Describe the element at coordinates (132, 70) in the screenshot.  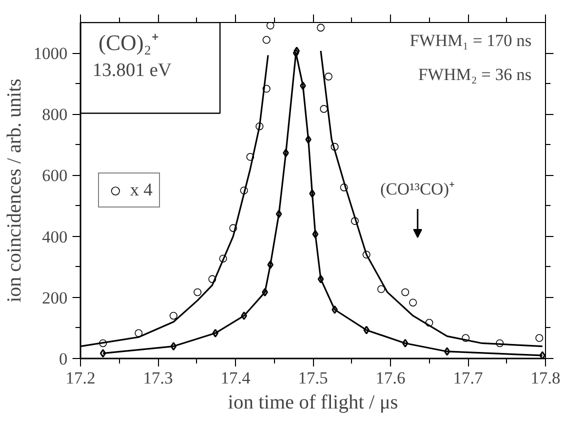
I see `annotation: 13.801 eV` at that location.